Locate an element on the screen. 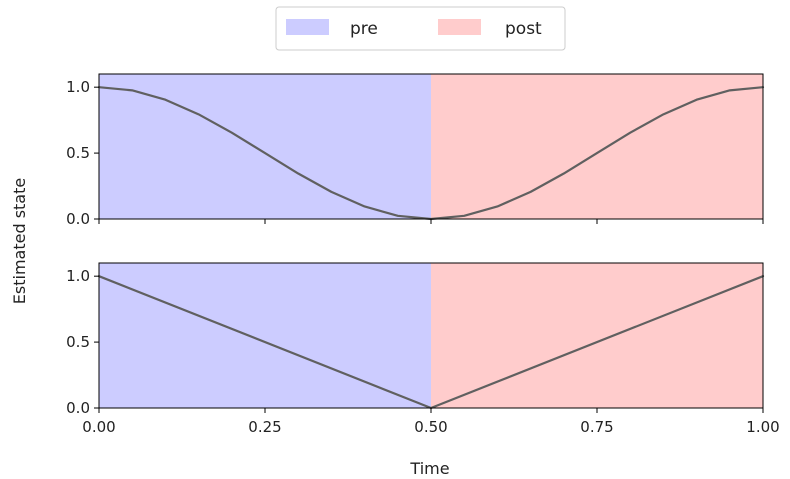 This screenshot has height=479, width=790. legend-label-post: post is located at coordinates (523, 29).